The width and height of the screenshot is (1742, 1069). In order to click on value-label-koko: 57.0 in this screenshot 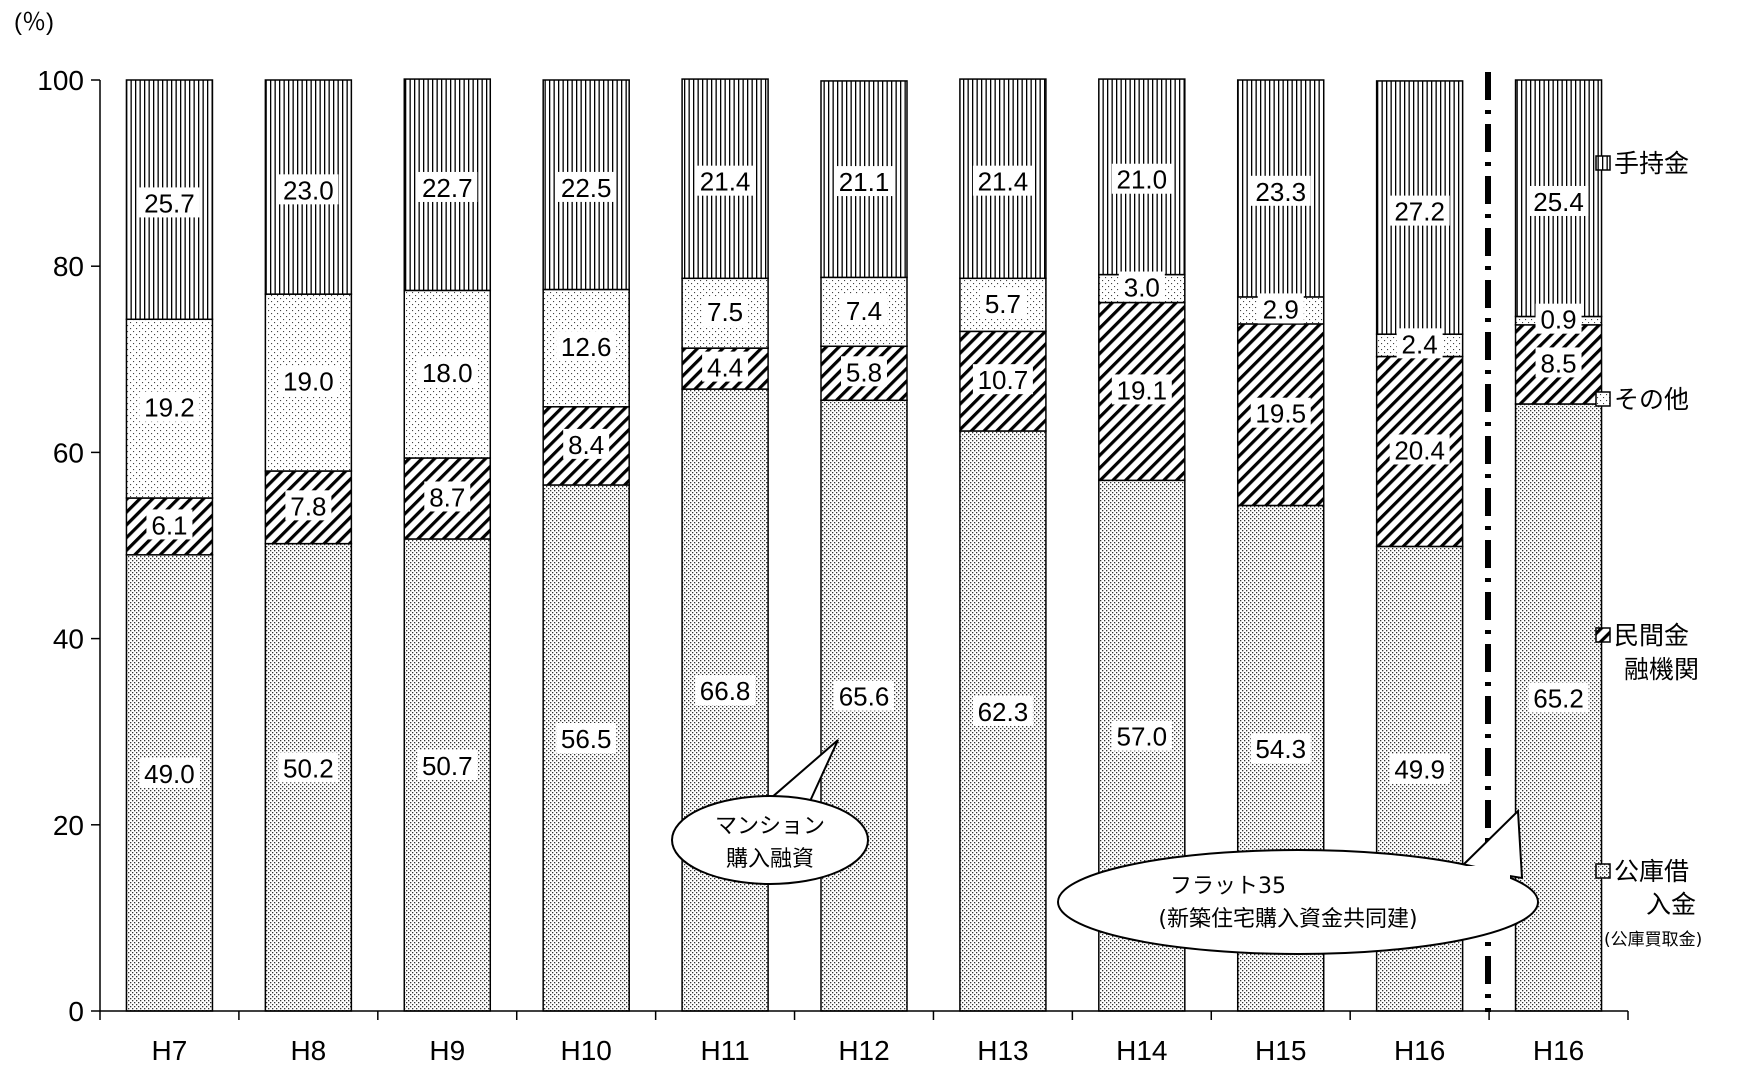, I will do `click(1141, 736)`.